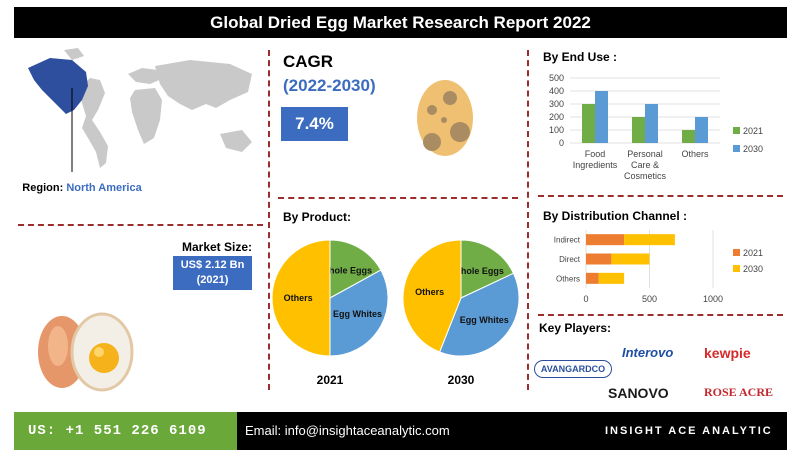 The width and height of the screenshot is (800, 450). Describe the element at coordinates (645, 176) in the screenshot. I see `end-use-category-label: Cosmetics` at that location.